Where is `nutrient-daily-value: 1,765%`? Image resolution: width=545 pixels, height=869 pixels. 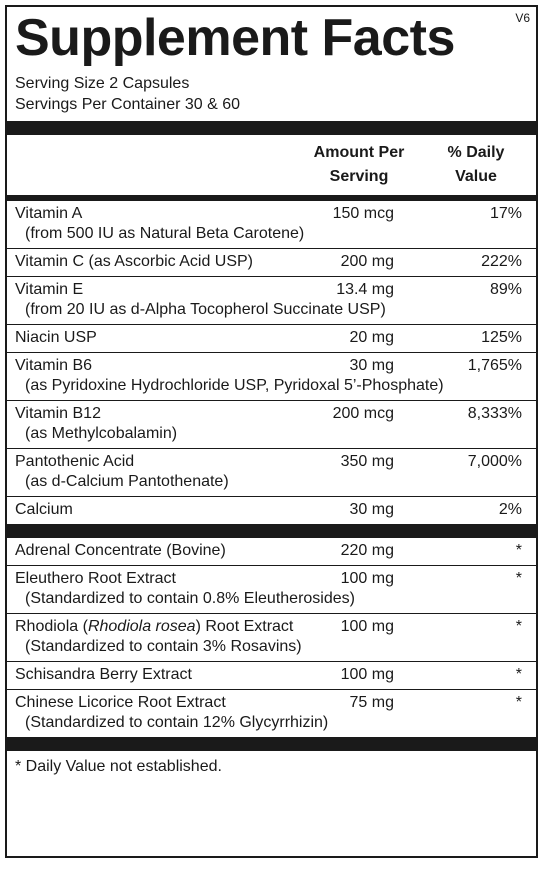
nutrient-daily-value: 1,765% is located at coordinates (494, 365).